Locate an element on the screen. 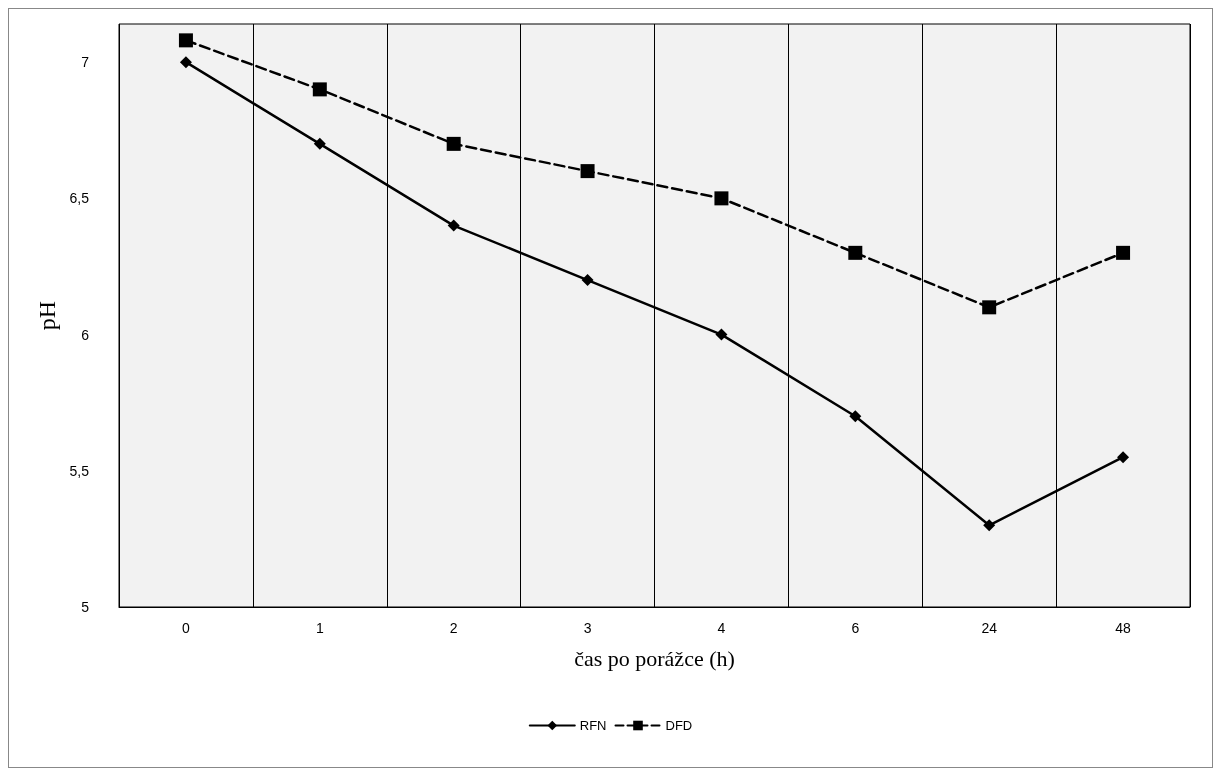 The width and height of the screenshot is (1225, 780). legend-label: RFN is located at coordinates (593, 725).